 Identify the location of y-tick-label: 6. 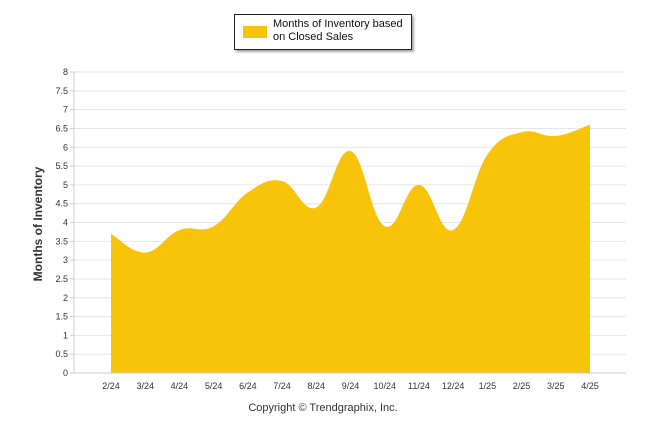
(65, 147).